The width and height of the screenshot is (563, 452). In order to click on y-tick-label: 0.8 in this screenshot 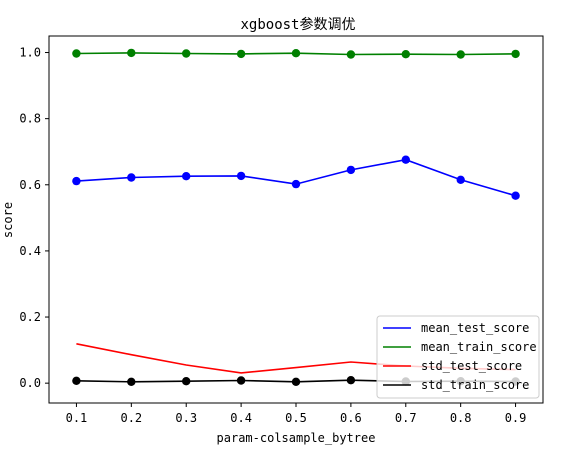, I will do `click(30, 119)`.